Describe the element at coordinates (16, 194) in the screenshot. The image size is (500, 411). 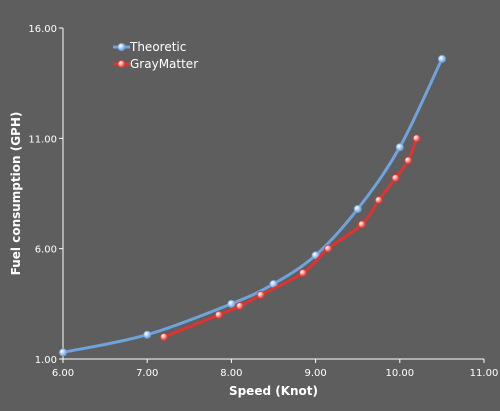
I see `y-axis-title: Fuel consumption (GPH)` at that location.